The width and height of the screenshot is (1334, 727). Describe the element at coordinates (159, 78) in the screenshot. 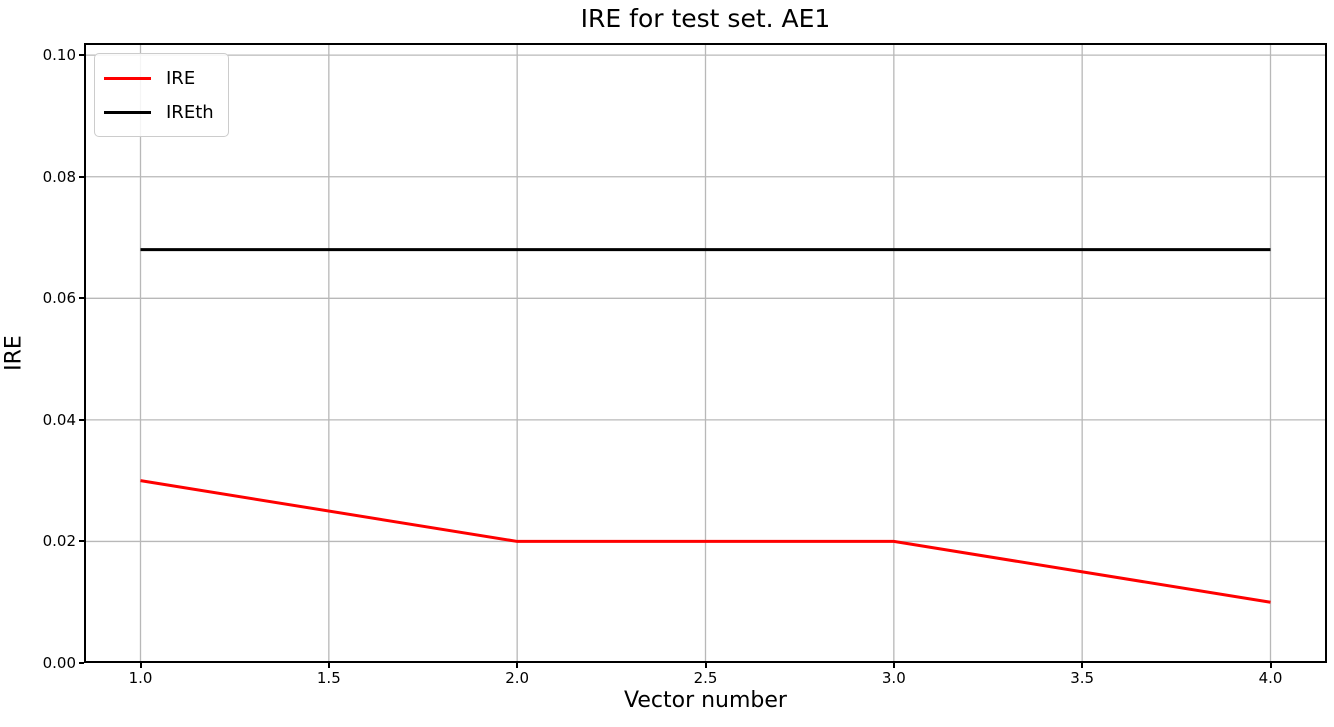

I see `legend-item-ire: IRE` at that location.